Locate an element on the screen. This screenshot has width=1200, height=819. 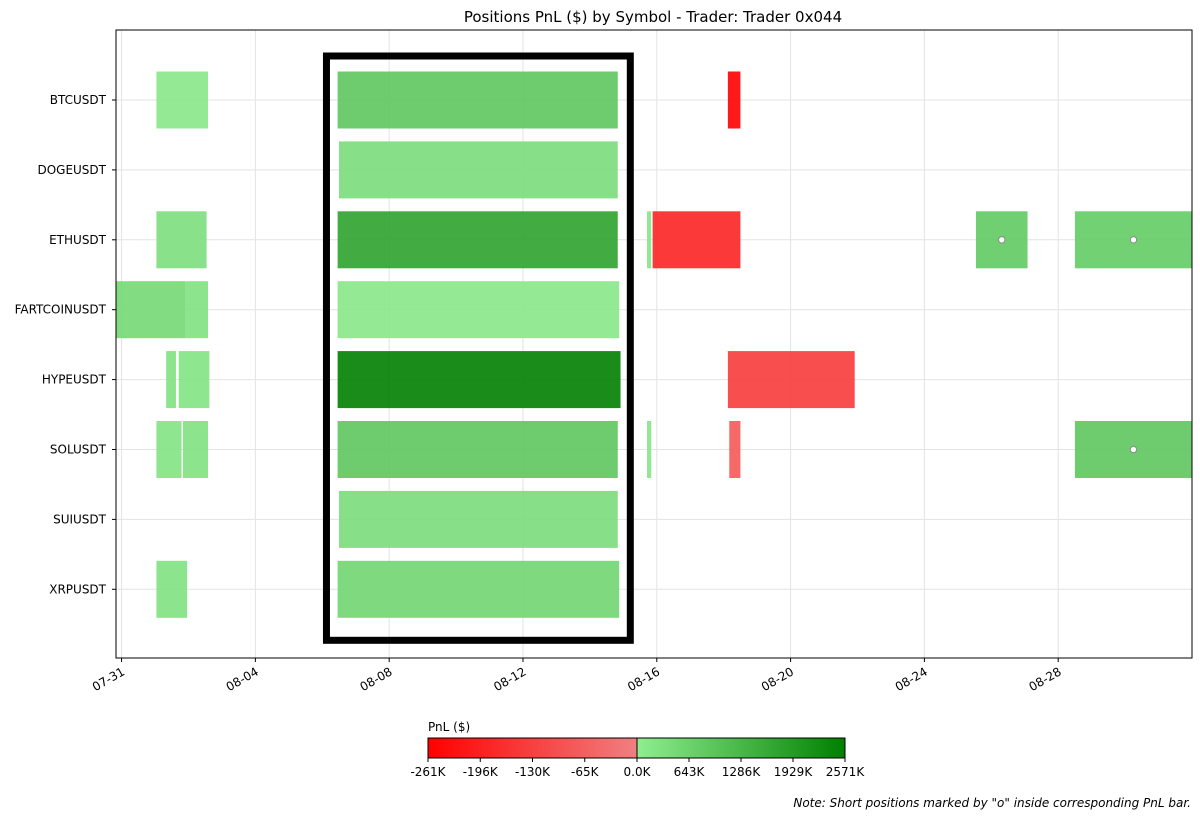
y-tick-label: XRPUSDT is located at coordinates (77, 589).